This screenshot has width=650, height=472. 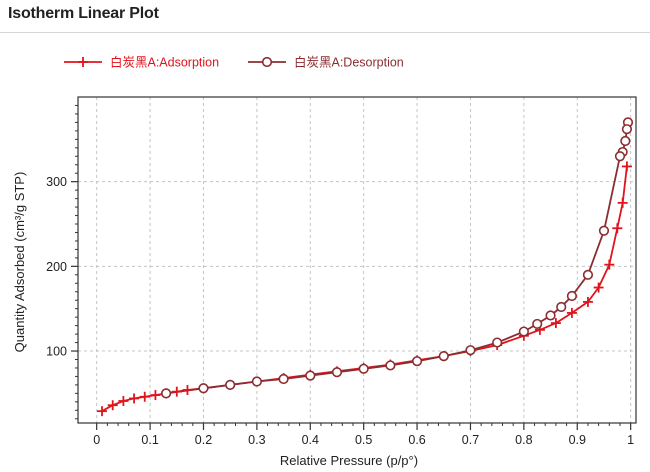 I want to click on legend-desorption-marker, so click(x=267, y=62).